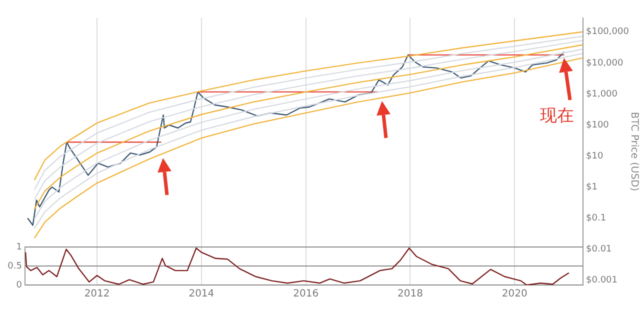 This screenshot has height=309, width=640. What do you see at coordinates (97, 294) in the screenshot?
I see `x-tick-label: 2012` at bounding box center [97, 294].